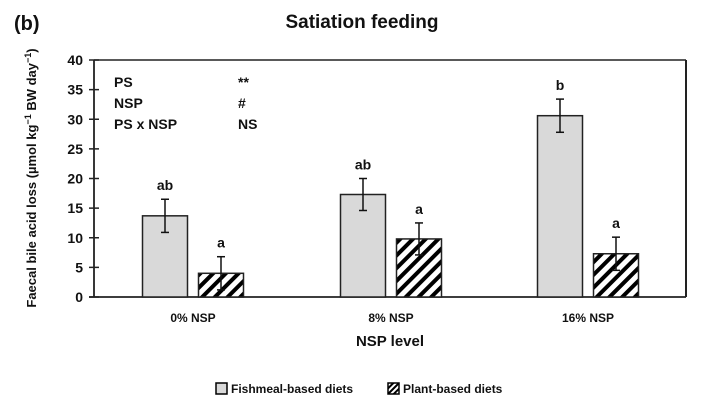 The image size is (701, 411). I want to click on x-tick-label: 8% NSP, so click(390, 318).